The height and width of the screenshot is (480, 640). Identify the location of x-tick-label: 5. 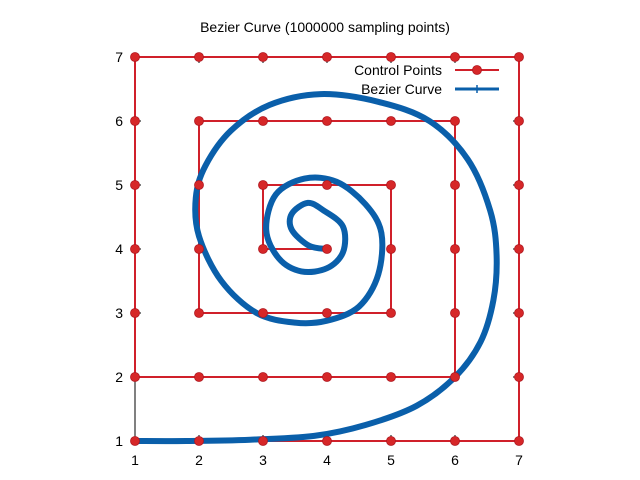
(391, 460).